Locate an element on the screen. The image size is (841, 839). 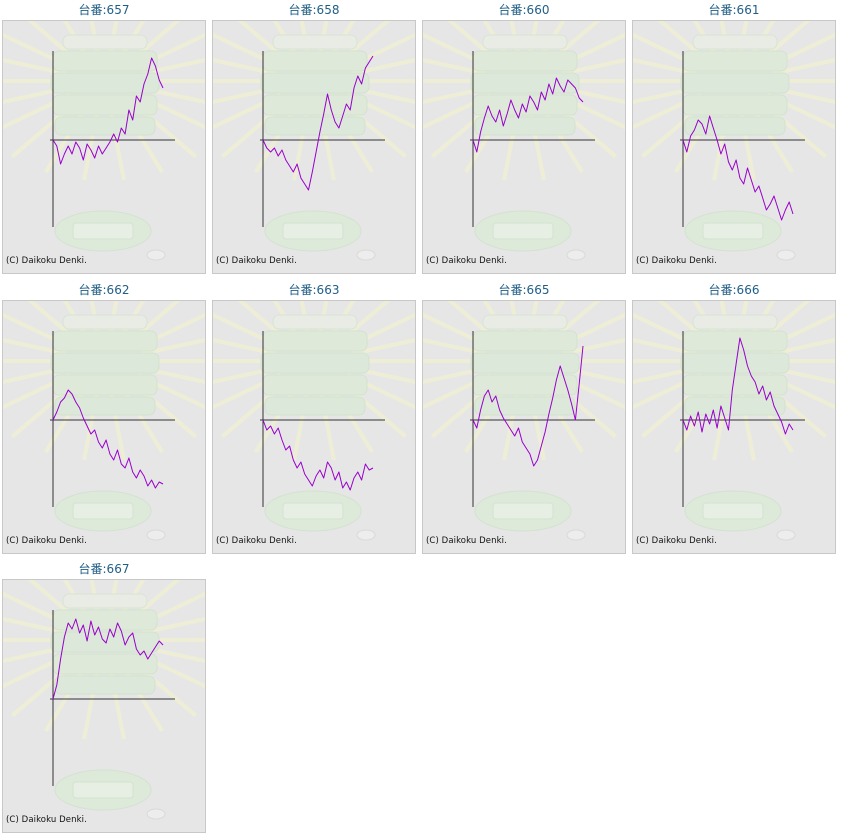
machine-card: 台番:665 is located at coordinates (524, 417).